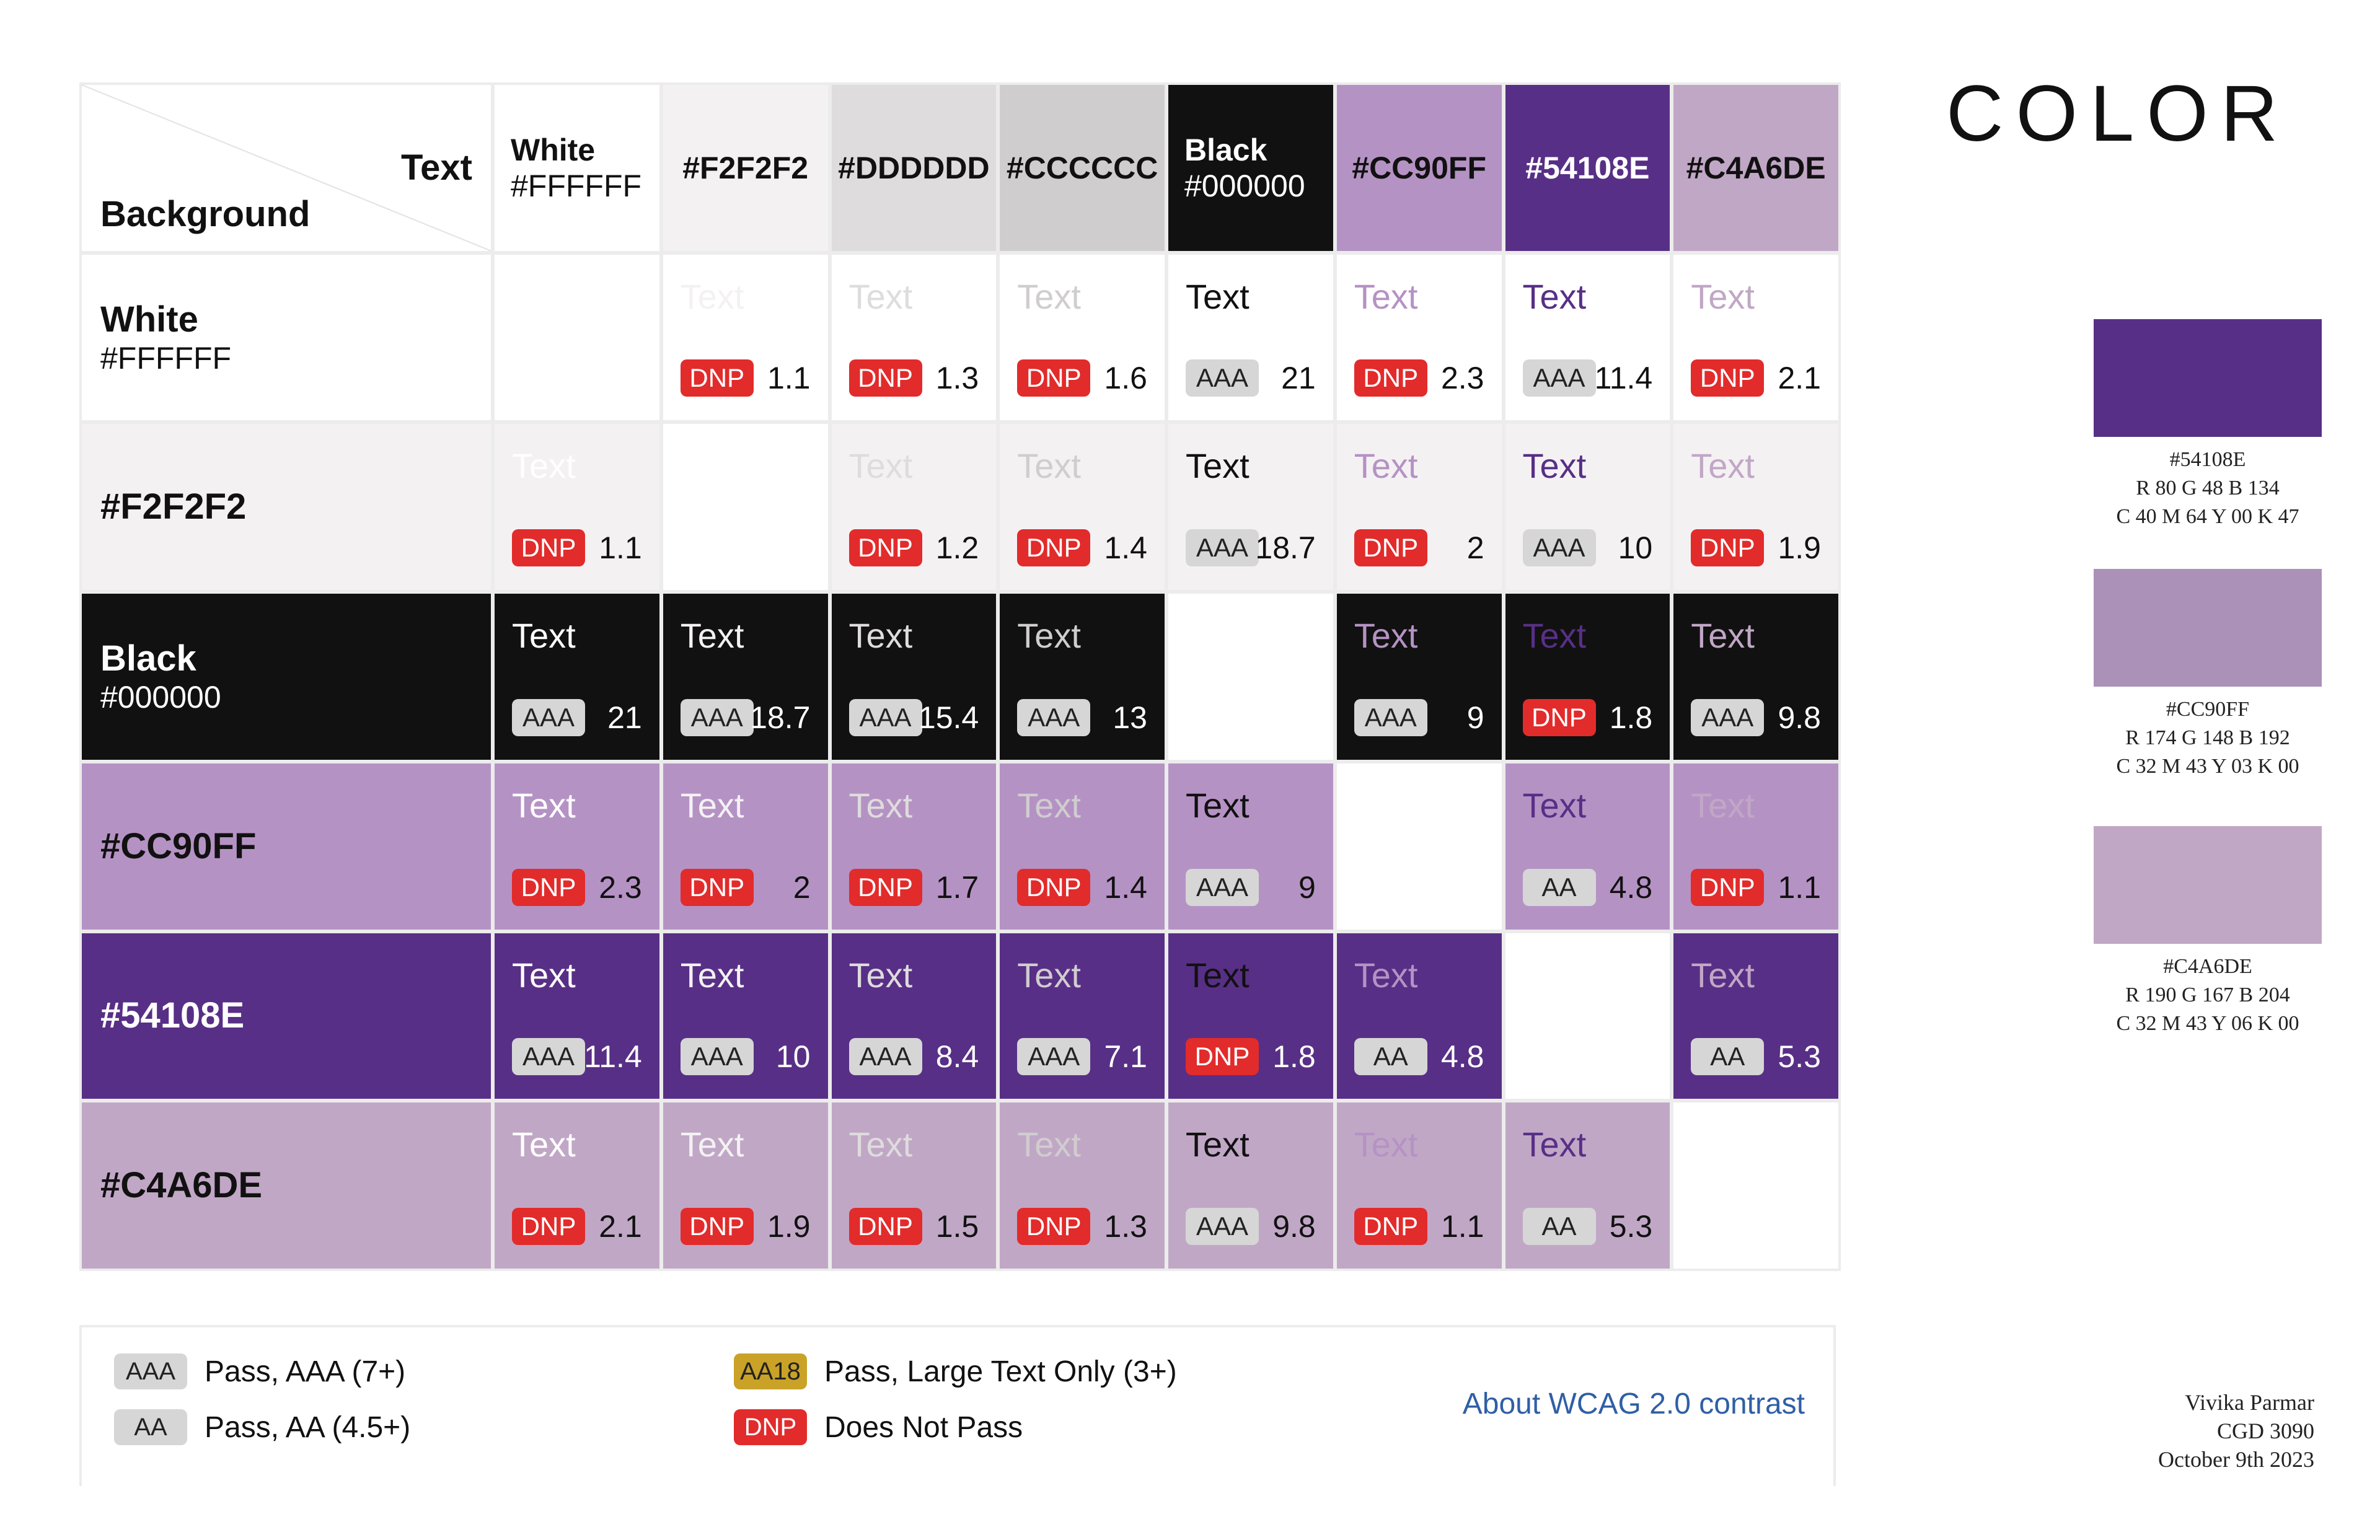  Describe the element at coordinates (1125, 378) in the screenshot. I see `contrast-ratio: 1.6` at that location.